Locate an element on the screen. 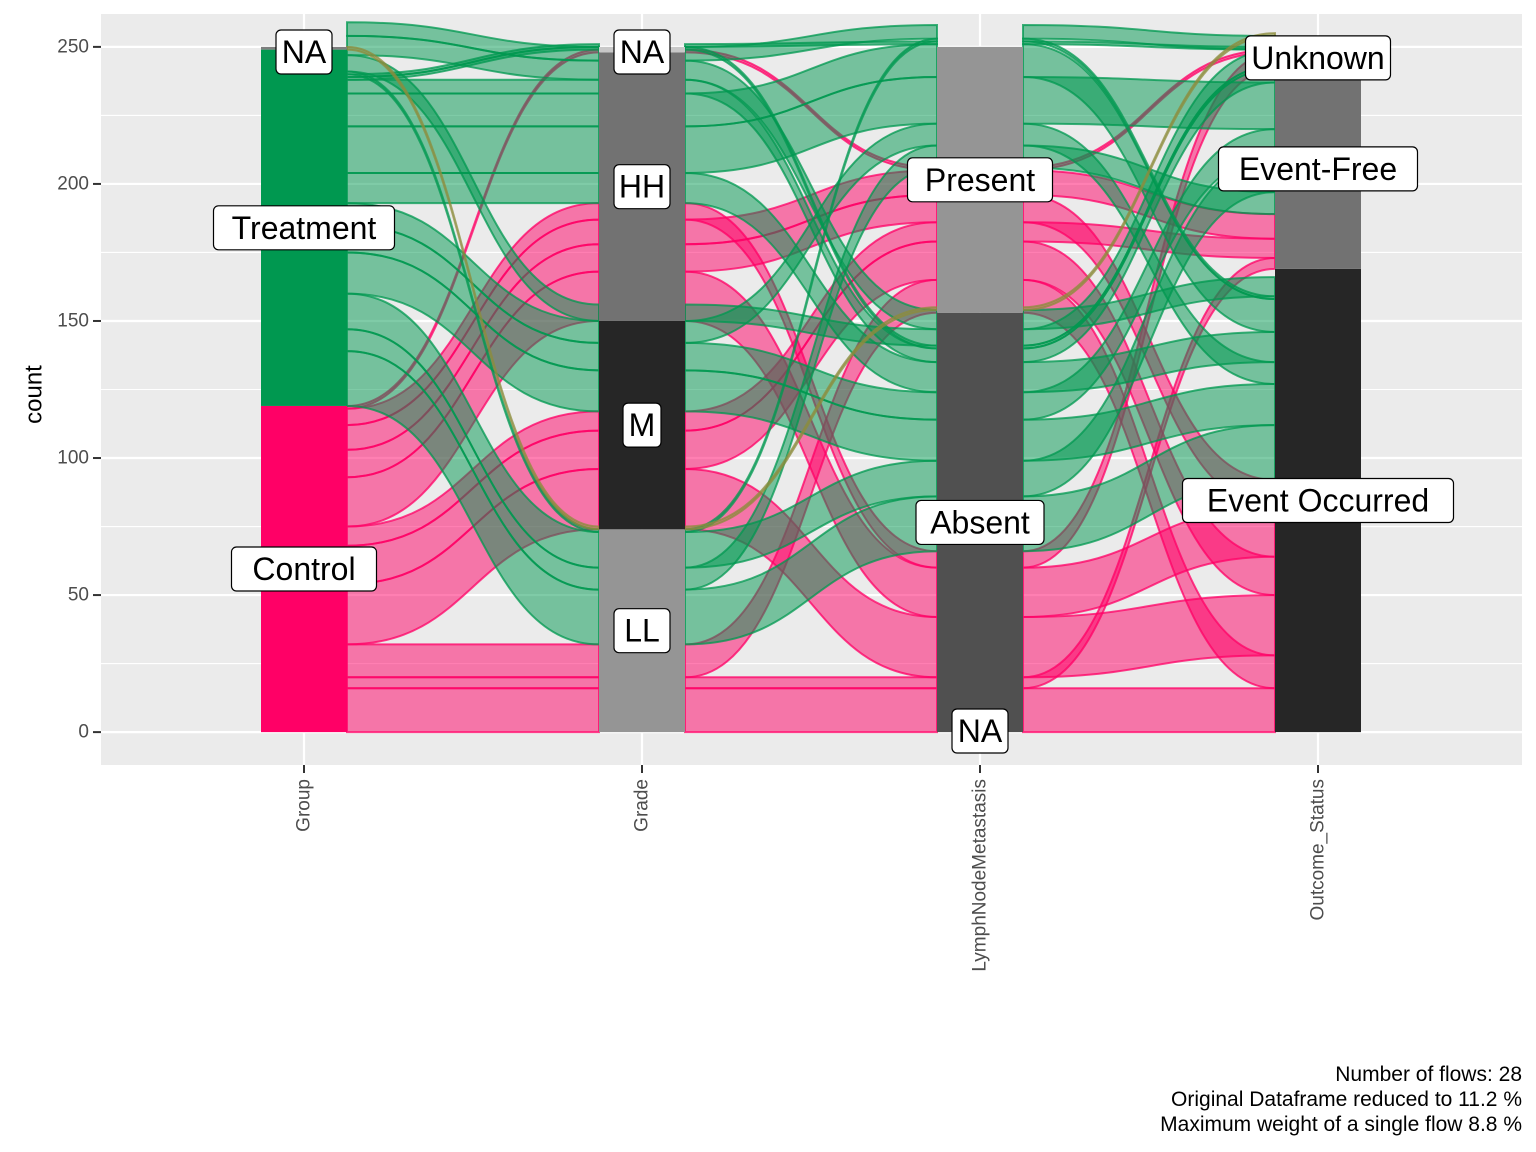 This screenshot has width=1536, height=1152. stratum-label-text: Event Occurred is located at coordinates (1318, 501).